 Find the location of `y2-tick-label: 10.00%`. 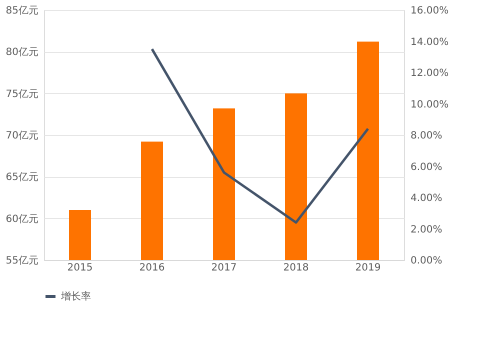

y2-tick-label: 10.00% is located at coordinates (429, 104).